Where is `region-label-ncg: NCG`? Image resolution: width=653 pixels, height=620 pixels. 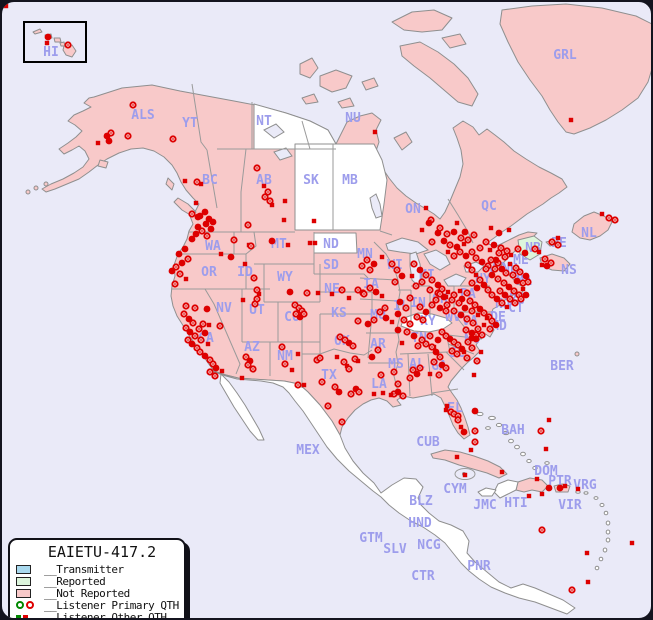 region-label-ncg: NCG is located at coordinates (429, 545).